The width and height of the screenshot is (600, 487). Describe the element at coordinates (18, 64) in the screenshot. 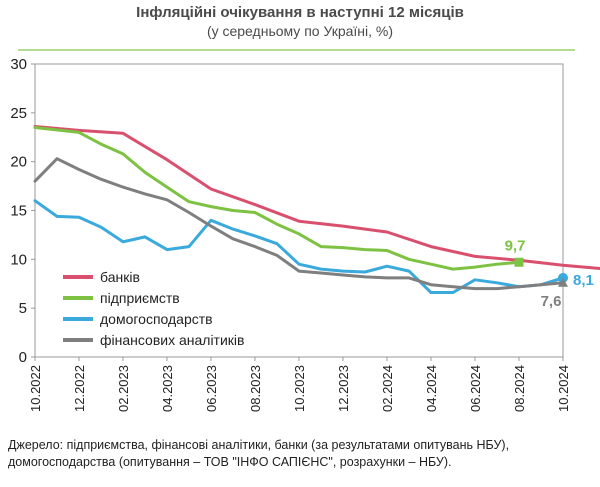

I see `y-tick-label: 30` at that location.